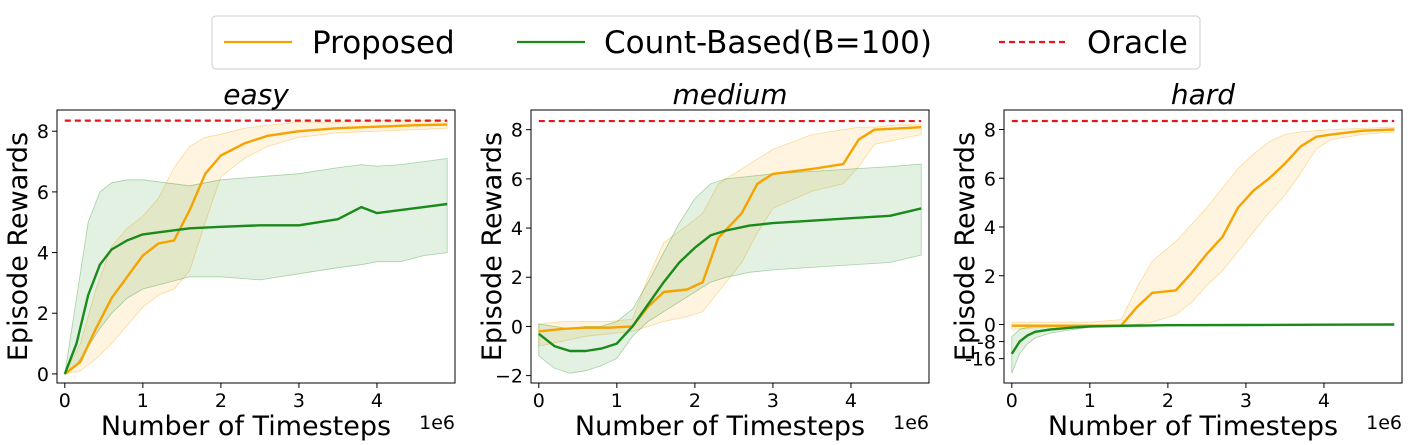 The height and width of the screenshot is (445, 1412). I want to click on legend-box, so click(706, 42).